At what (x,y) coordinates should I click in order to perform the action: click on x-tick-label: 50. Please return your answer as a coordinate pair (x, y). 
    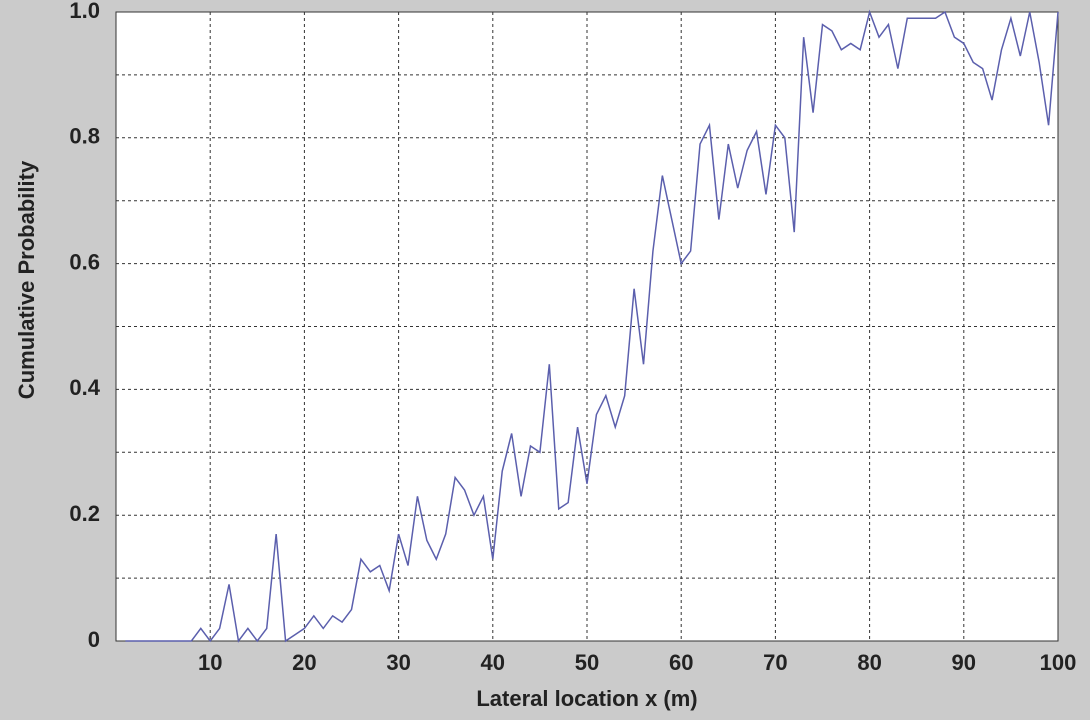
    Looking at the image, I should click on (587, 662).